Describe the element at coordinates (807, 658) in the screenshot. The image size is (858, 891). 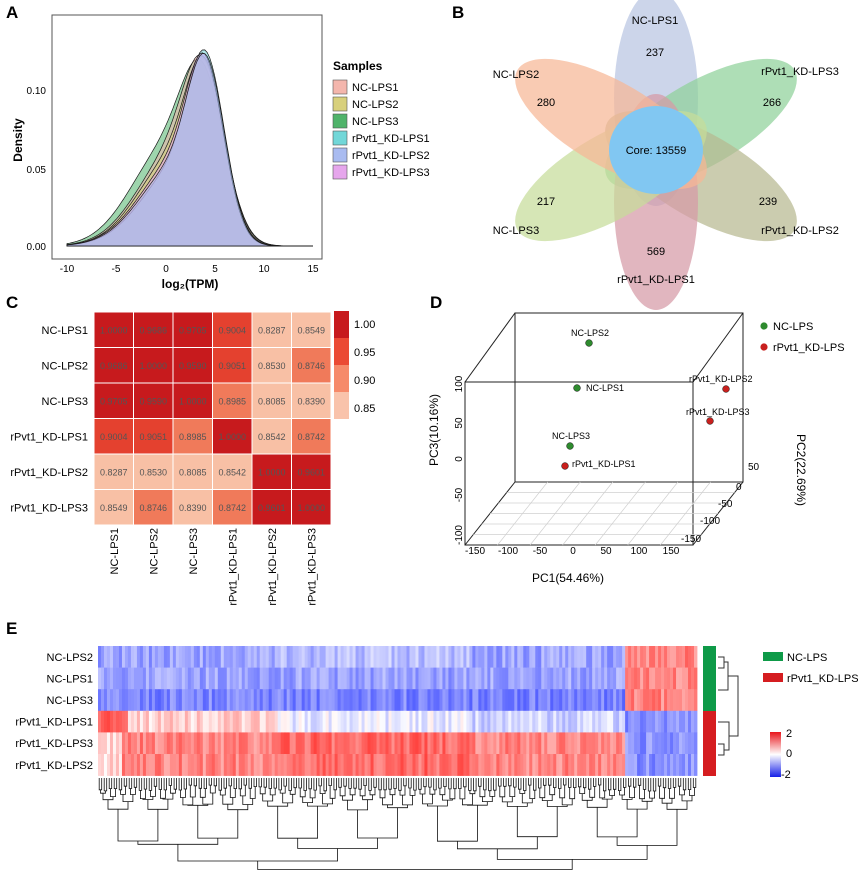
I see `legend-label-nc: NC-LPS` at that location.